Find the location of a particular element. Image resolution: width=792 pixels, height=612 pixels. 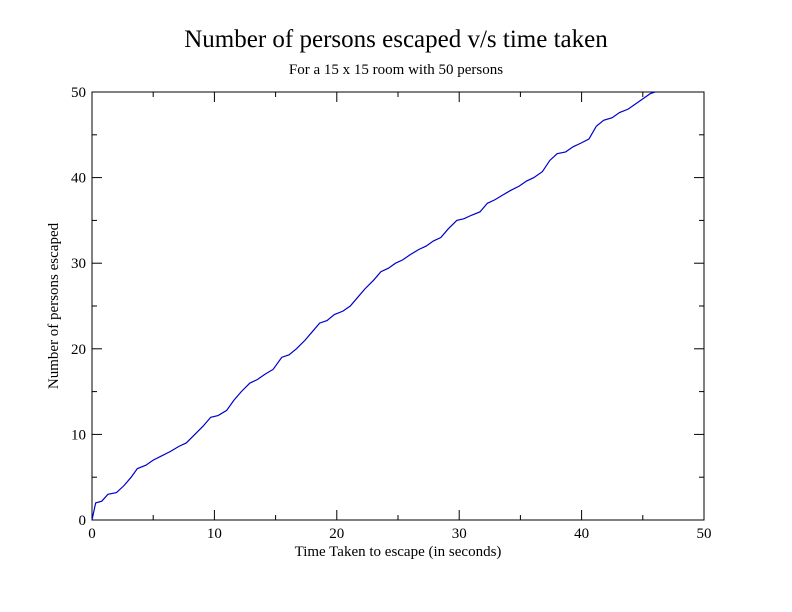

y-tick-label: 40 is located at coordinates (78, 179).